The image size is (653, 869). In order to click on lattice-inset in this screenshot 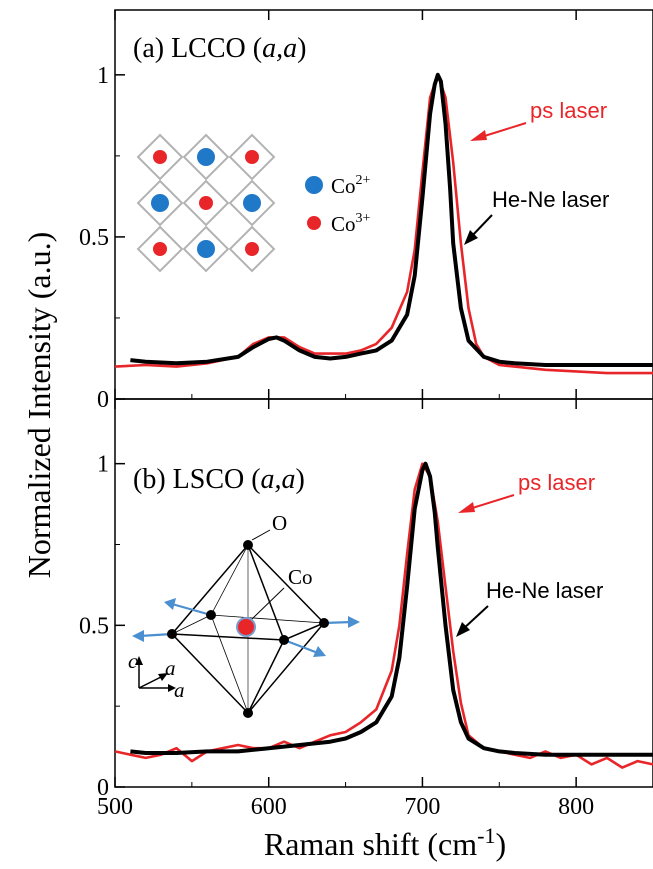, I will do `click(206, 203)`.